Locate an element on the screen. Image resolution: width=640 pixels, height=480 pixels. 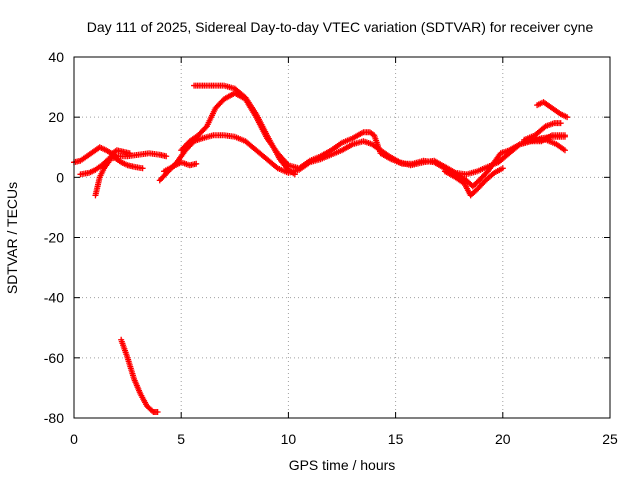
y-tick-label: -20 is located at coordinates (54, 238).